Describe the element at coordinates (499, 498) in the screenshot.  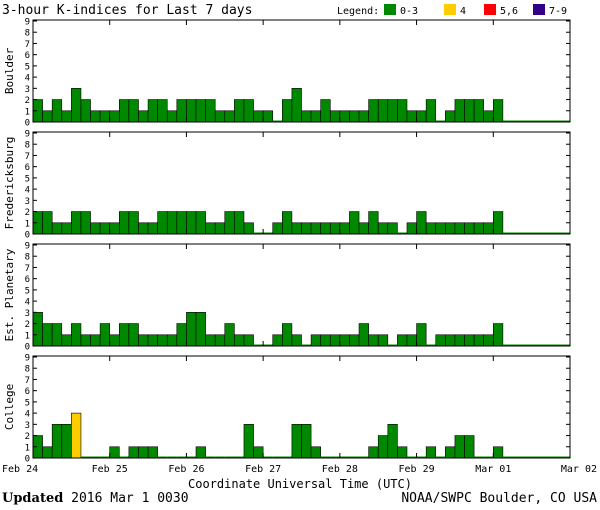
I see `footer-credit: NOAA/SWPC Boulder, CO USA` at that location.